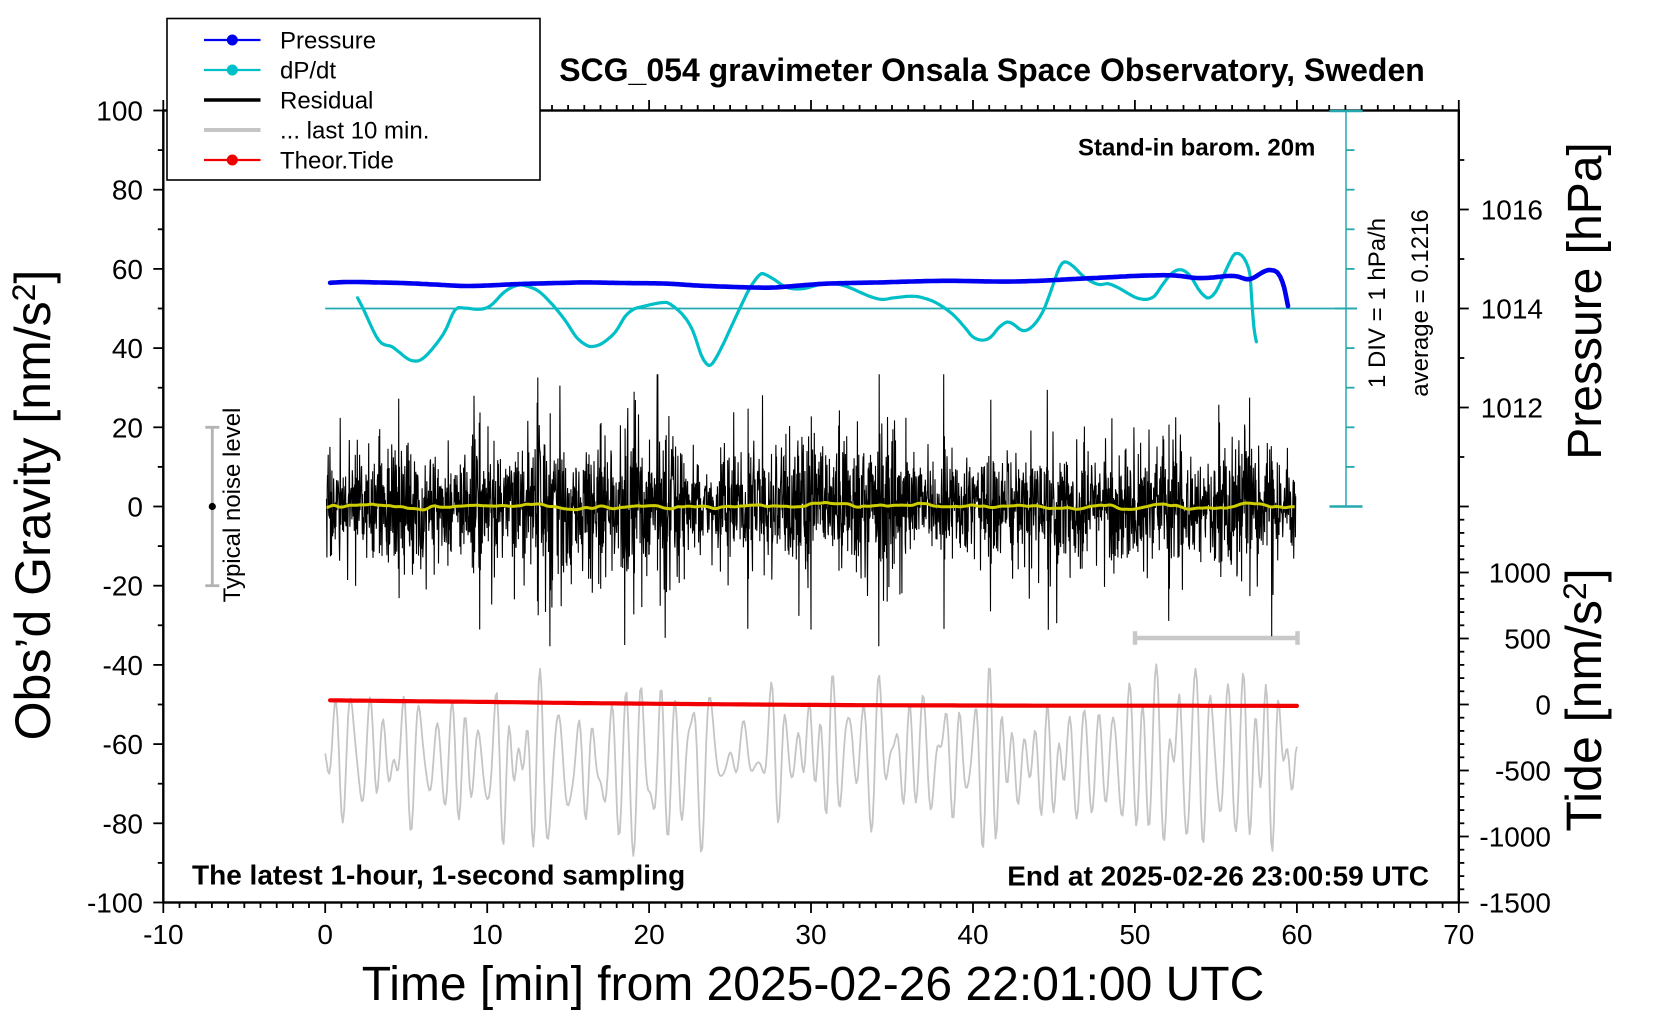  What do you see at coordinates (232, 505) in the screenshot?
I see `svg-text: Typical noise level` at bounding box center [232, 505].